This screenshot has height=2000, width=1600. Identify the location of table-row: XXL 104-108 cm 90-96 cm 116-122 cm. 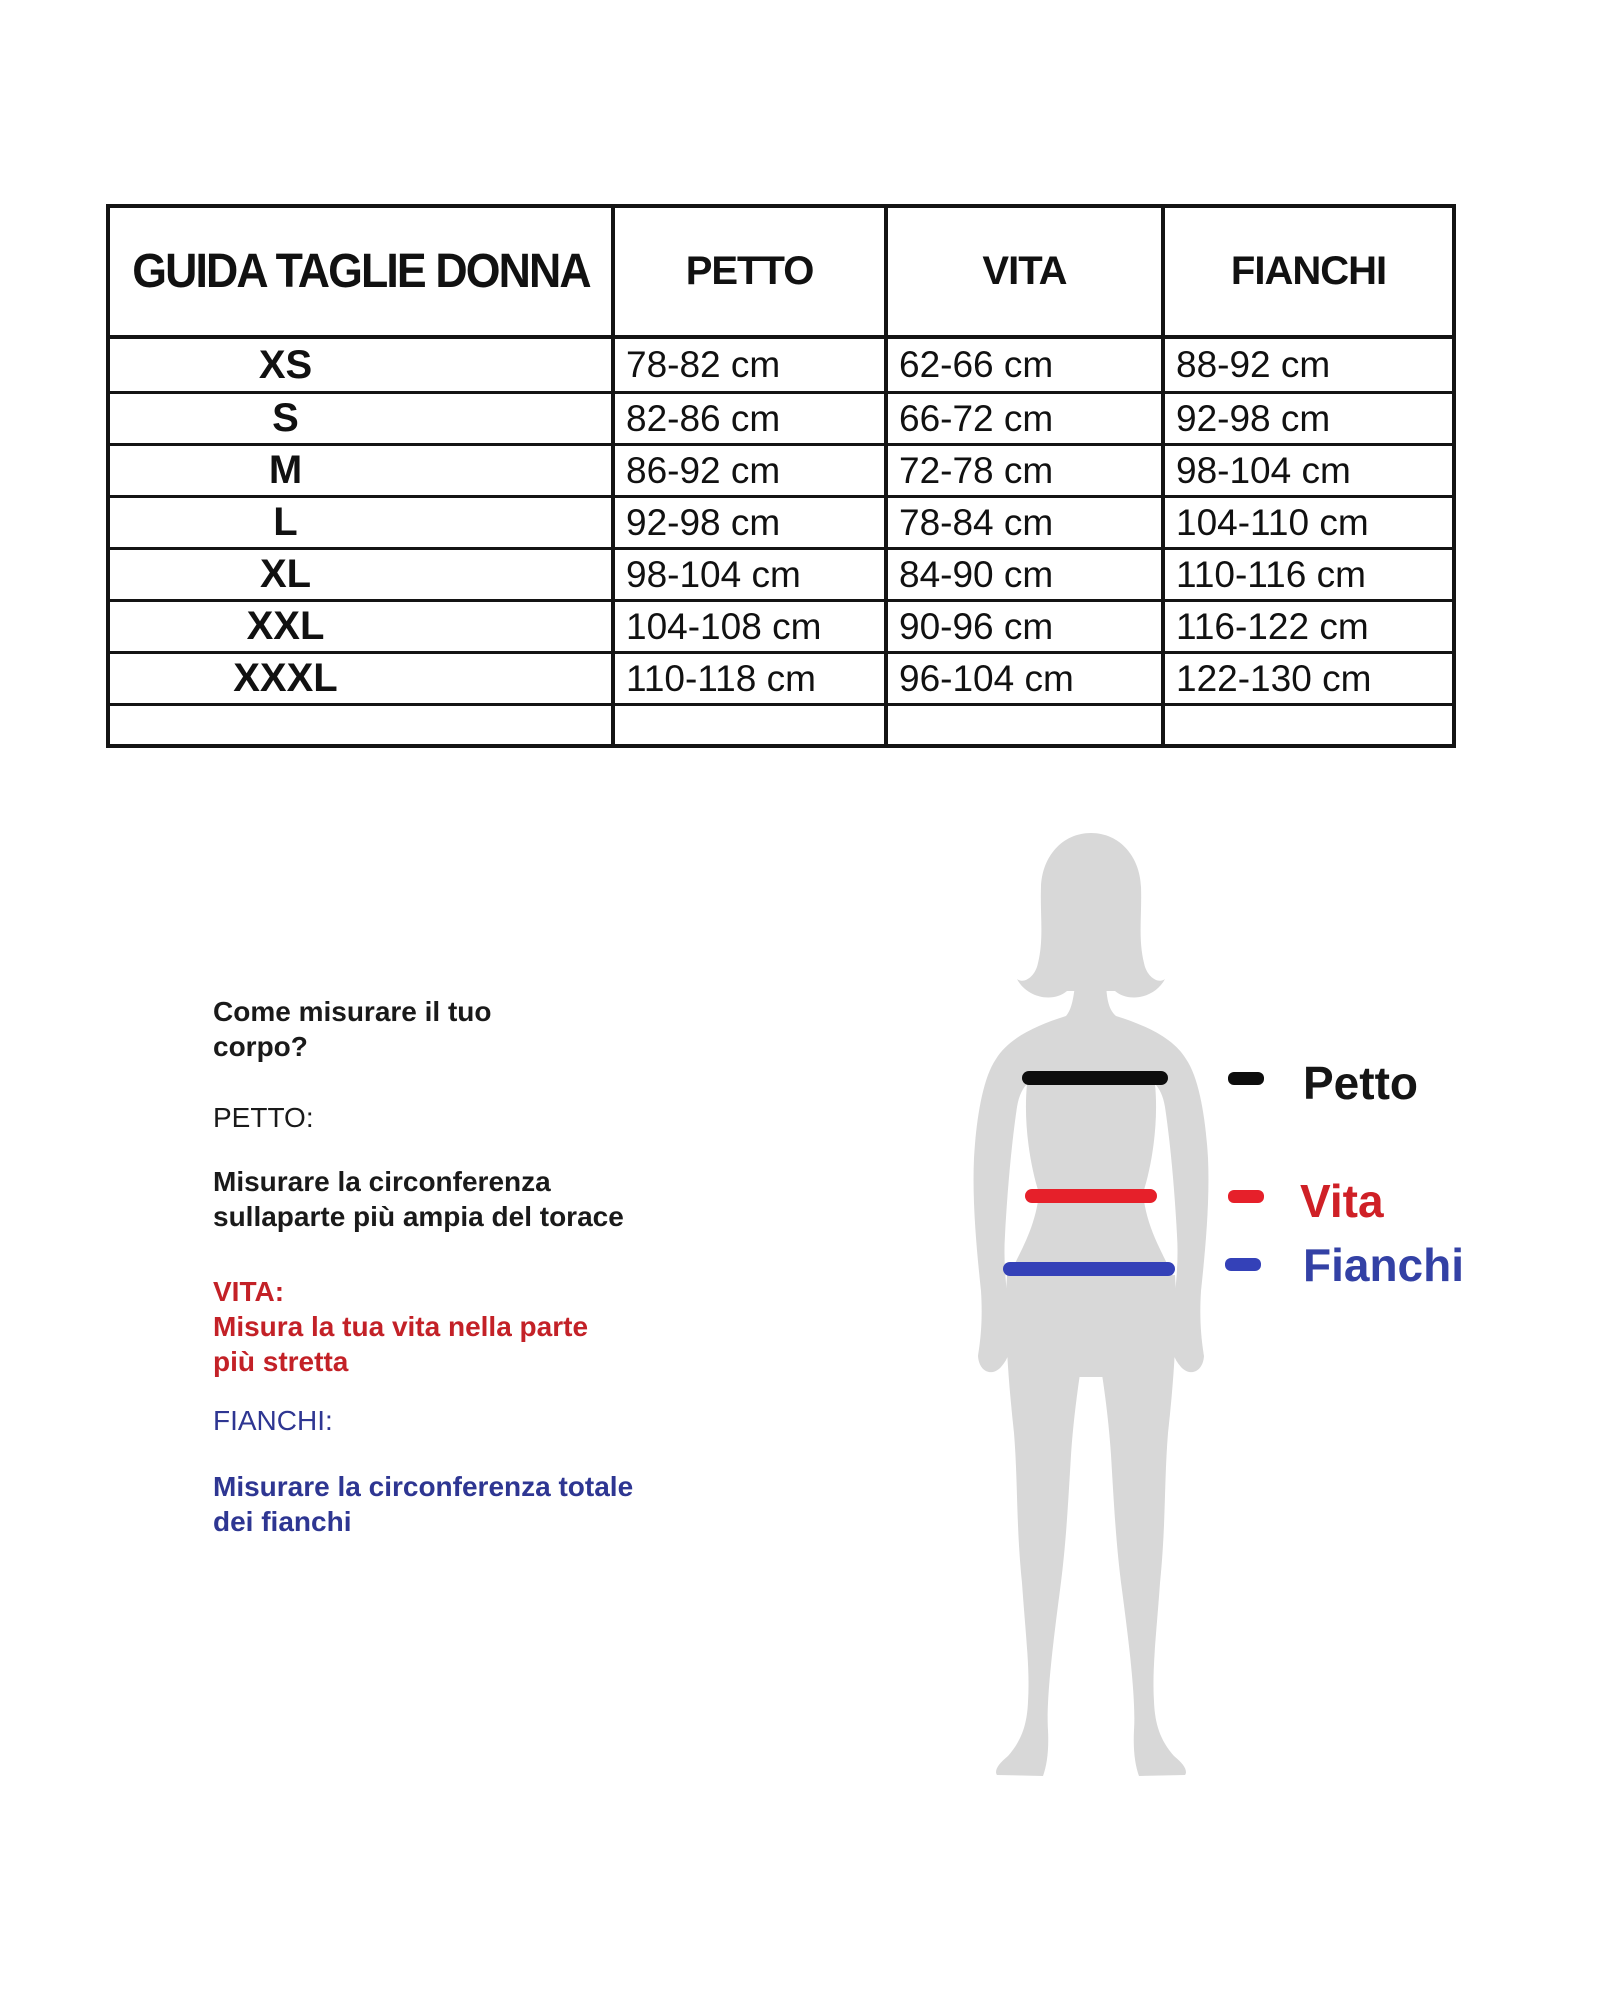
(781, 625).